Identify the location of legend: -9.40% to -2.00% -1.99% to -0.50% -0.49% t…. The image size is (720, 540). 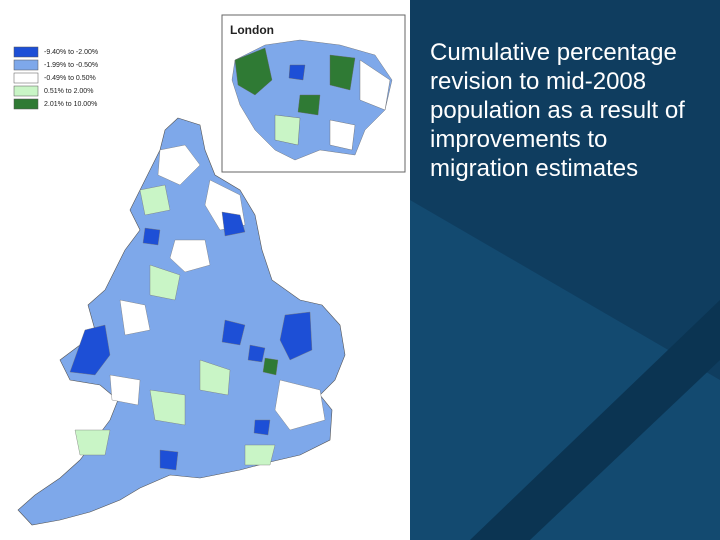
(55, 78).